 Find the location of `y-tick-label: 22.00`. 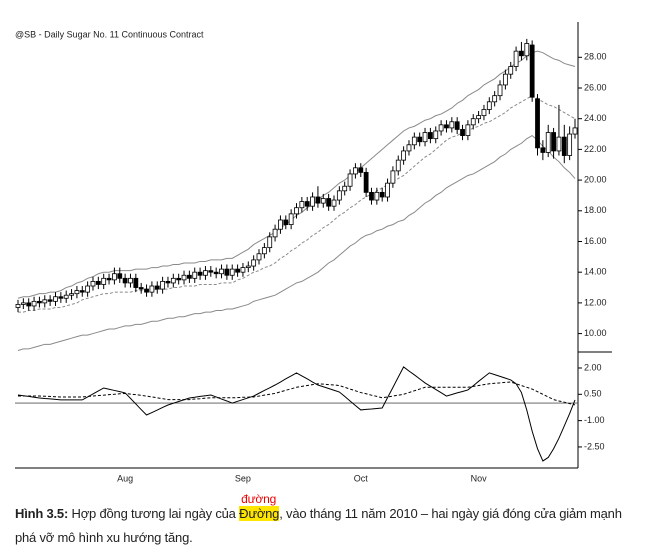

y-tick-label: 22.00 is located at coordinates (595, 149).